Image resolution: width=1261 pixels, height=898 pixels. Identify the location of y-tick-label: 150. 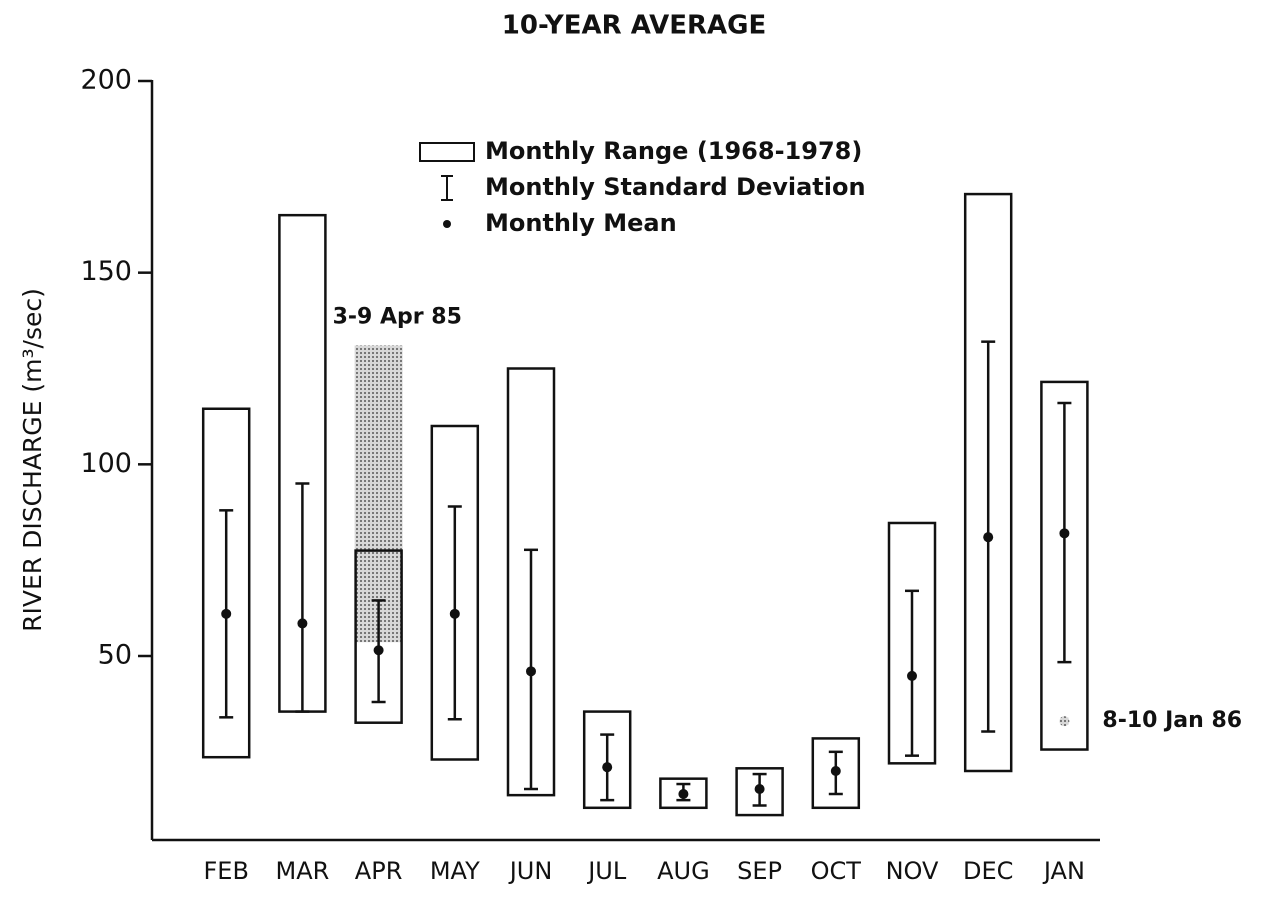
(106, 271).